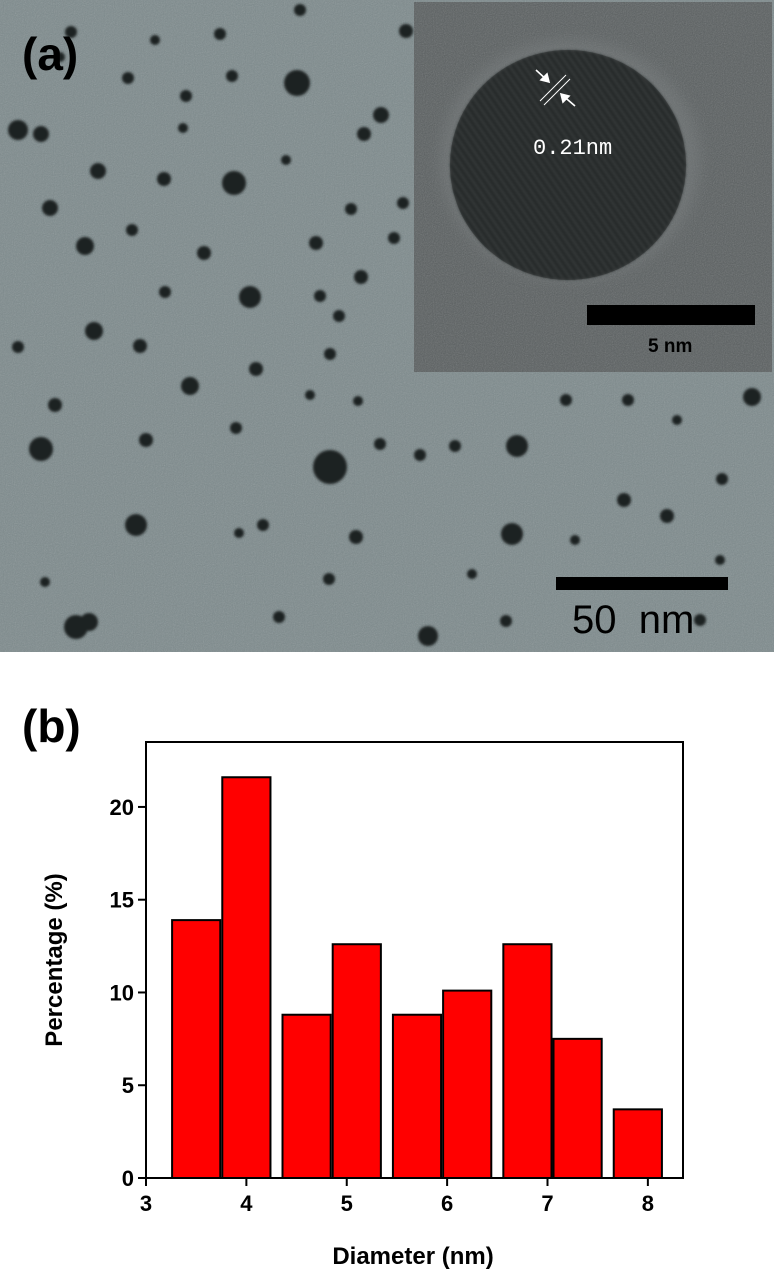 This screenshot has height=1277, width=774. What do you see at coordinates (122, 807) in the screenshot?
I see `y-tick-label: 20` at bounding box center [122, 807].